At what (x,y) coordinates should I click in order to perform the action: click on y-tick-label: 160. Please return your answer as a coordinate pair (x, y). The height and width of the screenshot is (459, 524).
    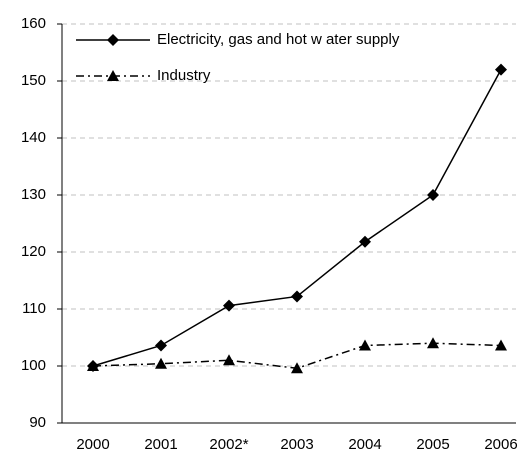
    Looking at the image, I should click on (33, 23).